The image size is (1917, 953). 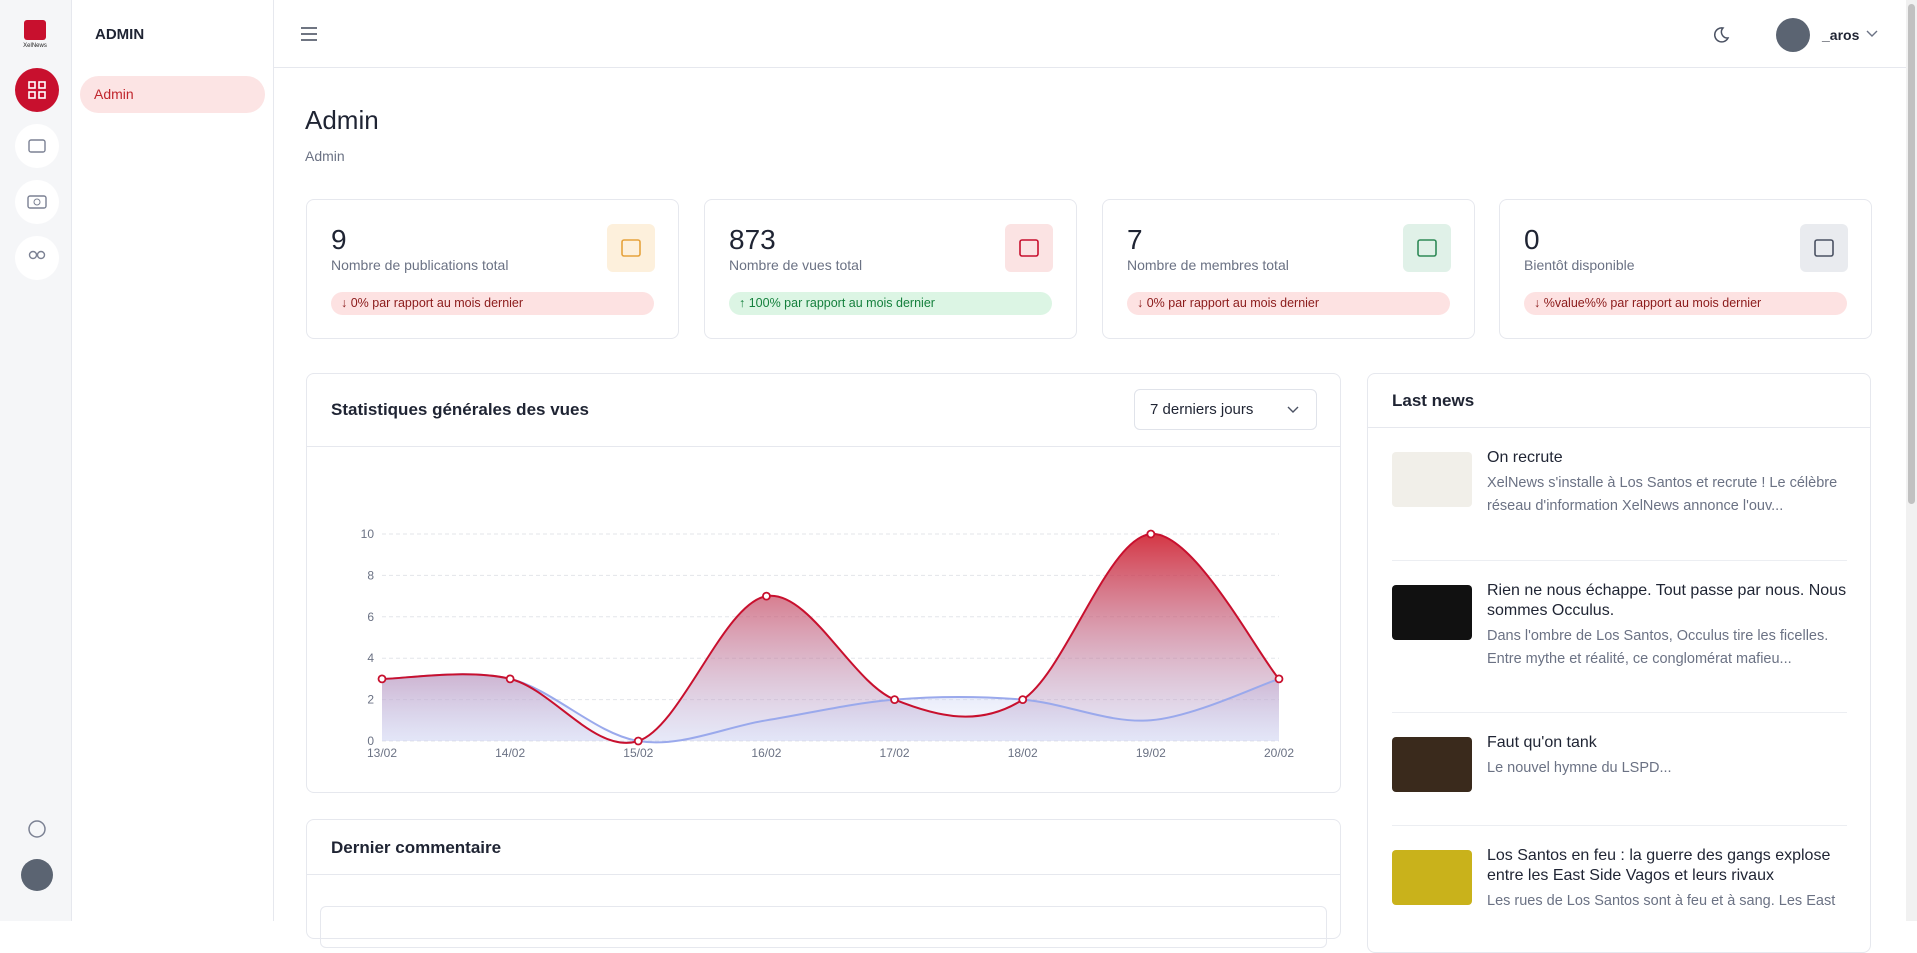 I want to click on breadcrumb: Admin, so click(x=325, y=156).